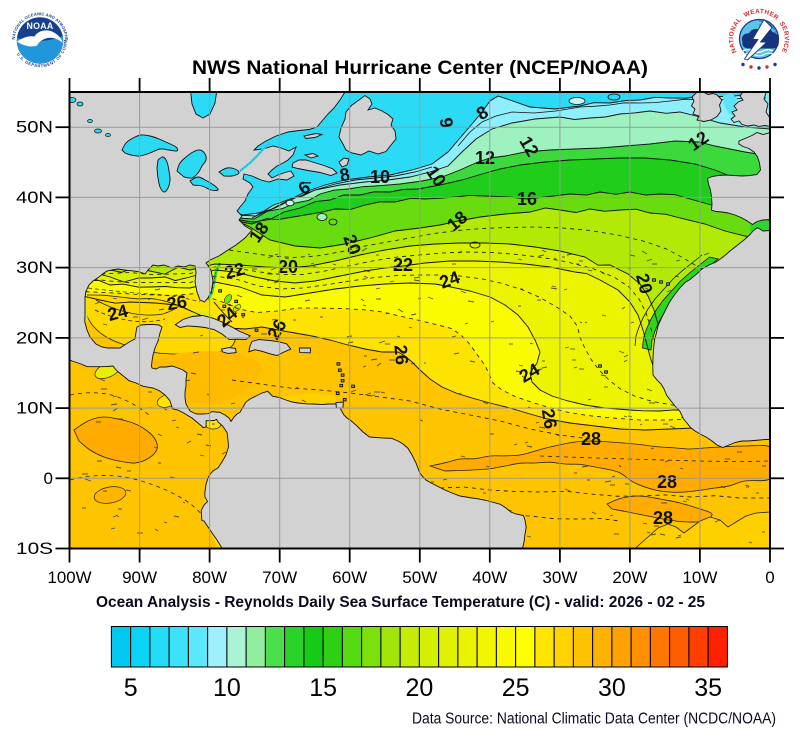 This screenshot has width=800, height=737. Describe the element at coordinates (209, 577) in the screenshot. I see `svg-text: 80W` at that location.